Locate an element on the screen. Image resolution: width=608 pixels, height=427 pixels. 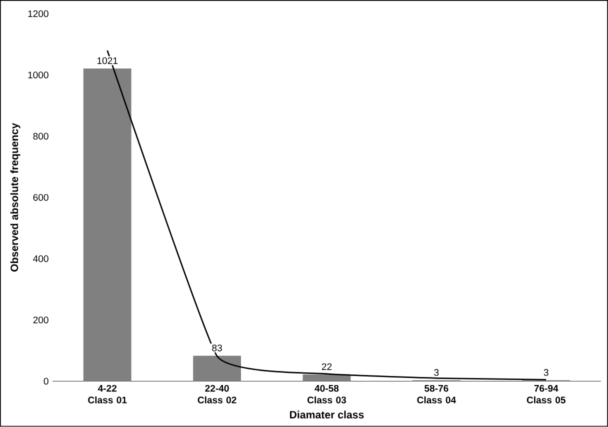
data-label: 22 is located at coordinates (327, 366).